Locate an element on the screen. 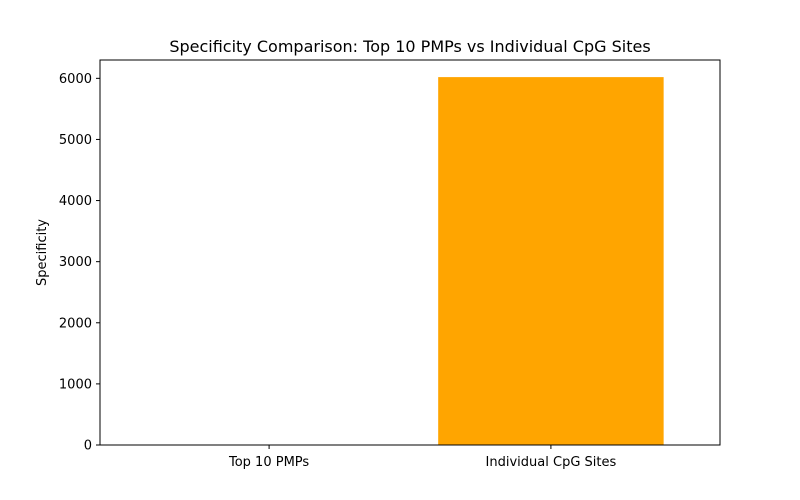  y-axis-label: Specificity is located at coordinates (42, 252).